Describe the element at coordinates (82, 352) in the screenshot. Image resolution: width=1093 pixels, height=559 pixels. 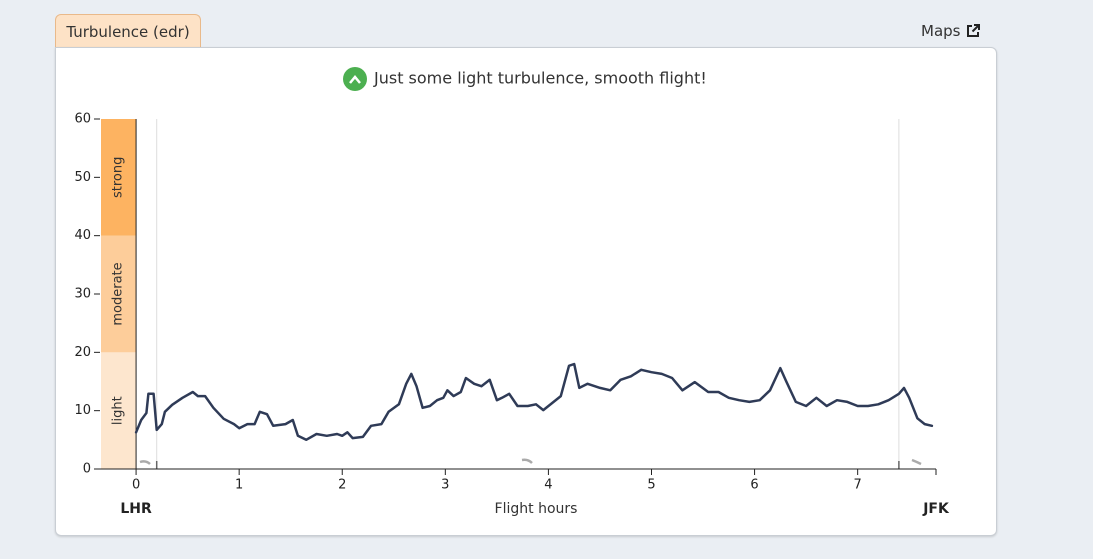
I see `y-tick-label: 20` at that location.